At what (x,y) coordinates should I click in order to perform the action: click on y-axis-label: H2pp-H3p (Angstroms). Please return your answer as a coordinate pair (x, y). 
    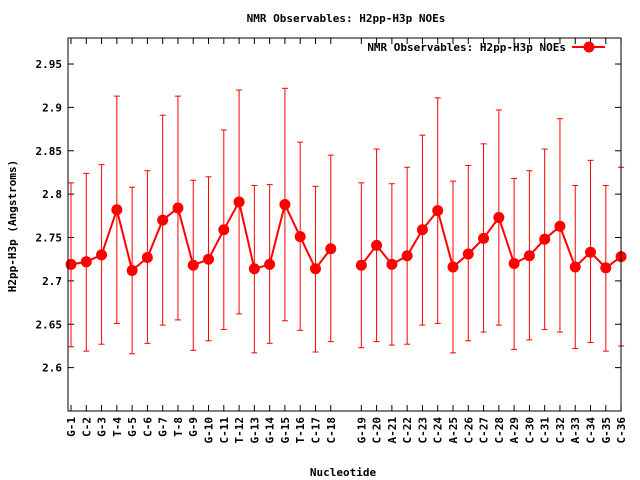
    Looking at the image, I should click on (12, 226).